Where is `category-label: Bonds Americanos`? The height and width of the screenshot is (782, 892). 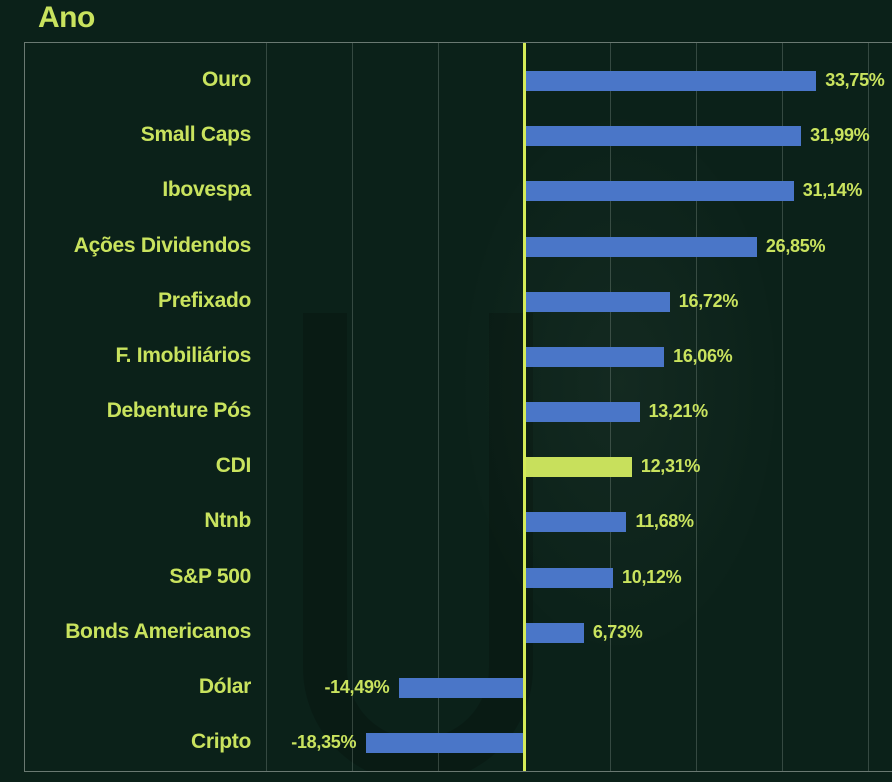 category-label: Bonds Americanos is located at coordinates (158, 631).